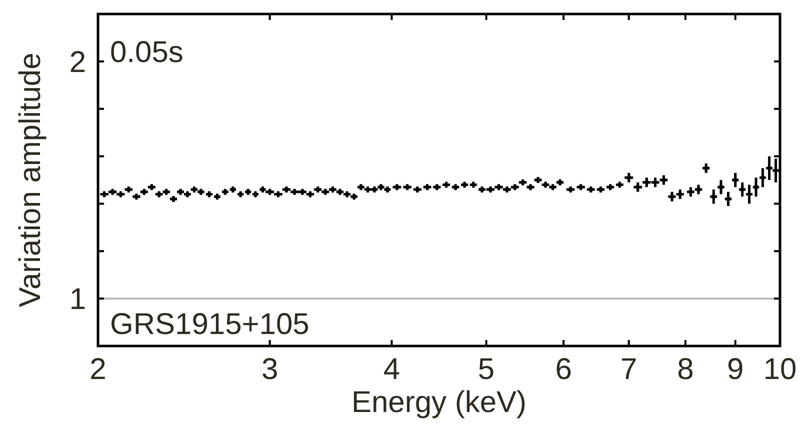  What do you see at coordinates (30, 180) in the screenshot?
I see `y-axis-title: Variation amplitude` at bounding box center [30, 180].